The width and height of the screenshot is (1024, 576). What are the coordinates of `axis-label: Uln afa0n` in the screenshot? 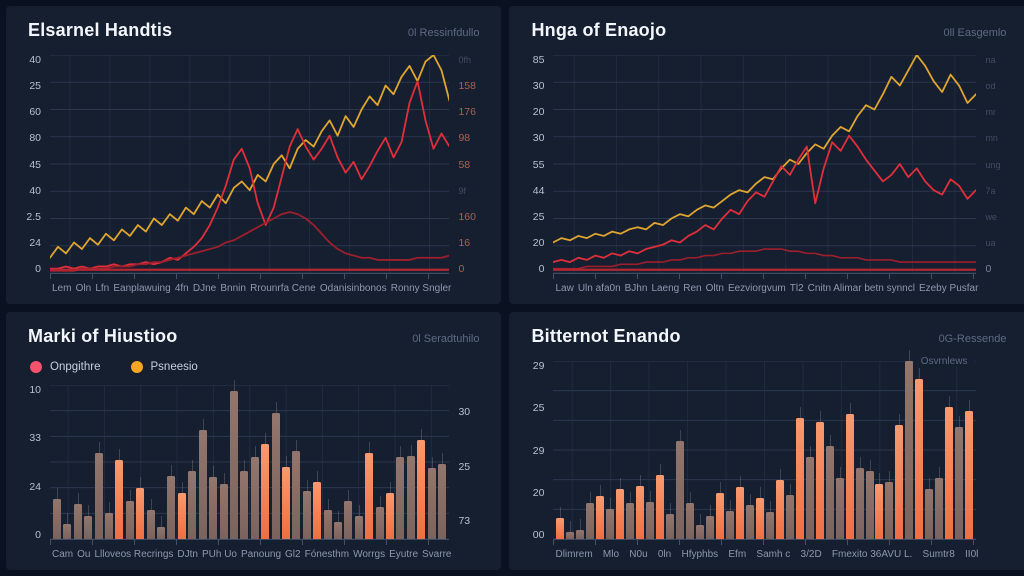 It's located at (599, 288).